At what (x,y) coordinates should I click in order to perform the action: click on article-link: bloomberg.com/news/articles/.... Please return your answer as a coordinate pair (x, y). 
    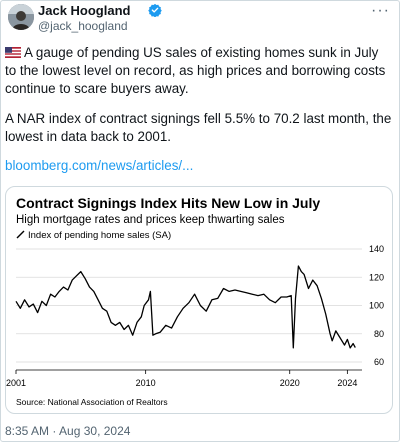
    Looking at the image, I should click on (99, 165).